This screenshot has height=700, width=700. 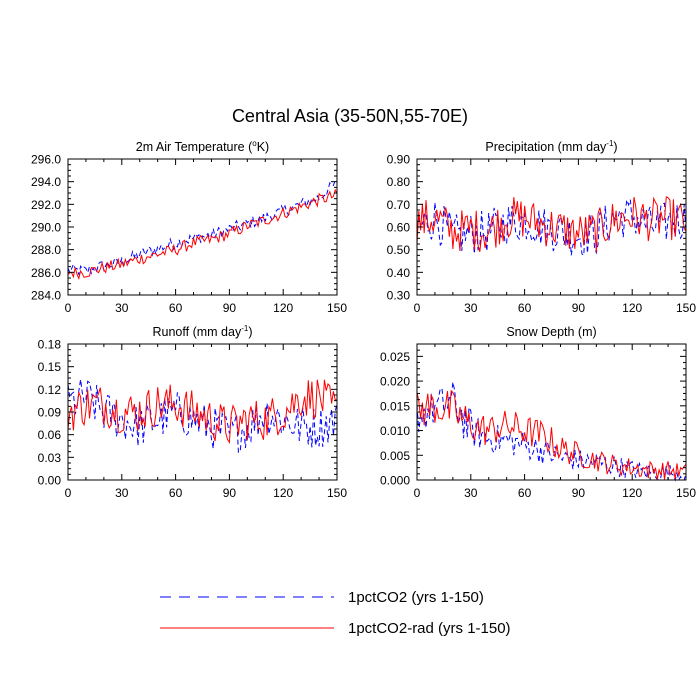 I want to click on panel-title-main: Runoff (mm day, so click(x=197, y=332).